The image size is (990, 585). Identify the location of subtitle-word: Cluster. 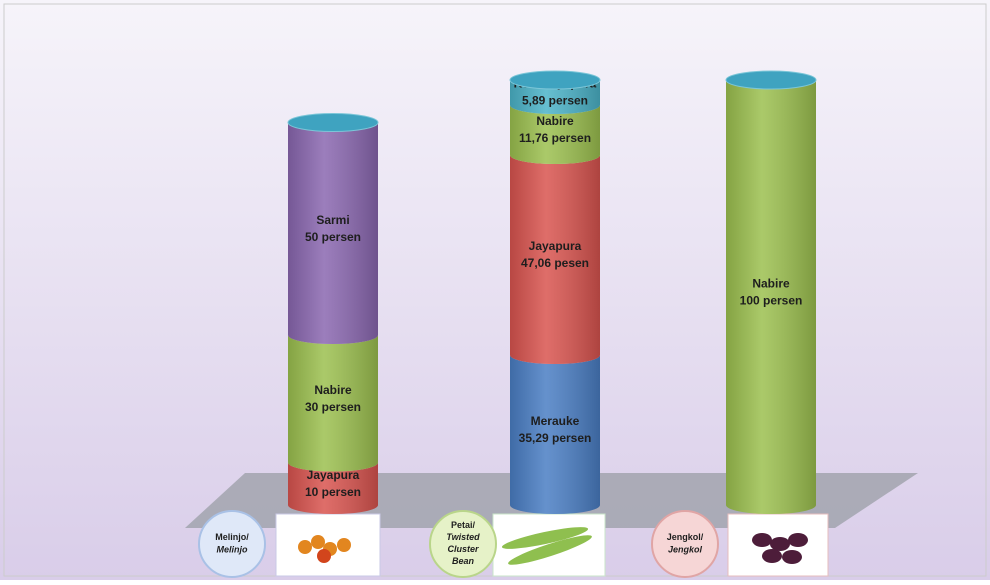
(463, 549).